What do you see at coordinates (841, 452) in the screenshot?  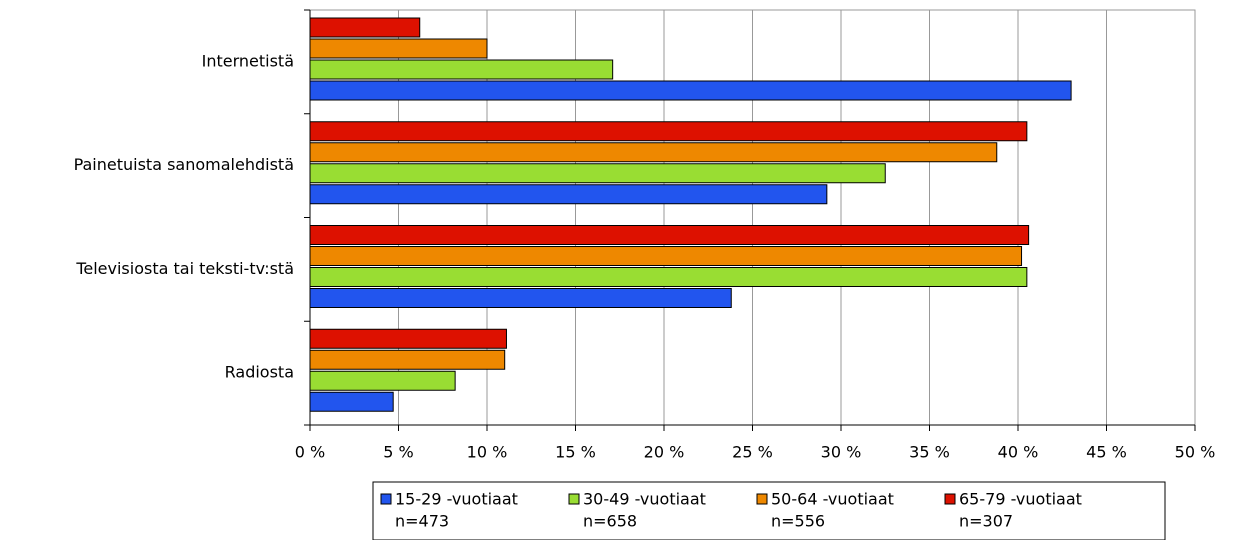 I see `x-tick-label: 30 %` at bounding box center [841, 452].